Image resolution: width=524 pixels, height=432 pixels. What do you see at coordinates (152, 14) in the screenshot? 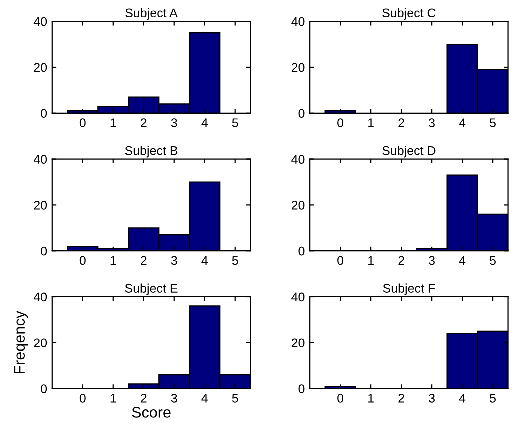
I see `chart-title: Subject A` at bounding box center [152, 14].